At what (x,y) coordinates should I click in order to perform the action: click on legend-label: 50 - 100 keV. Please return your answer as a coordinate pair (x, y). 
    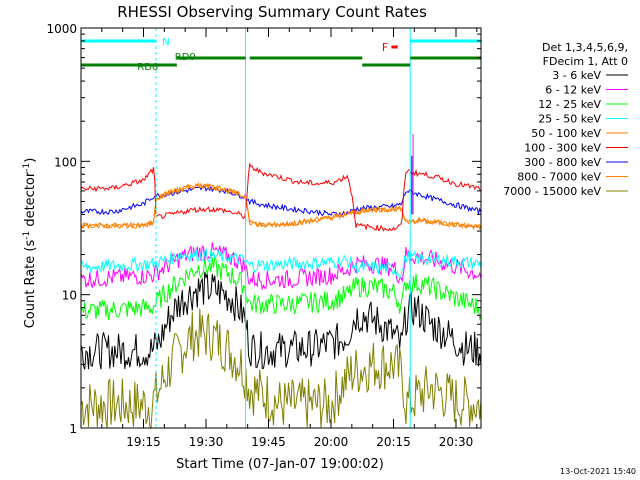
    Looking at the image, I should click on (566, 133).